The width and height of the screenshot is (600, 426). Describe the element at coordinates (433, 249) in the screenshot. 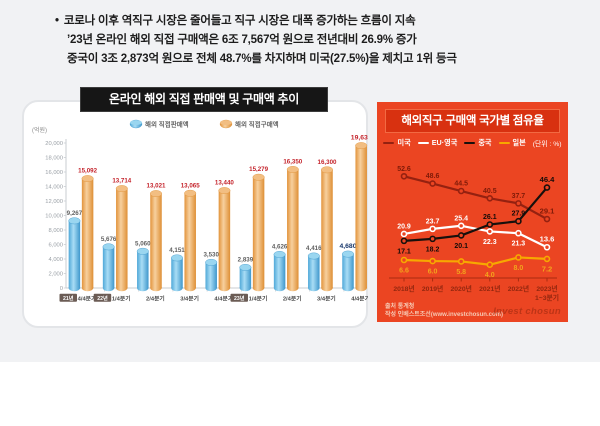

I see `svg-text: 18.2` at that location.